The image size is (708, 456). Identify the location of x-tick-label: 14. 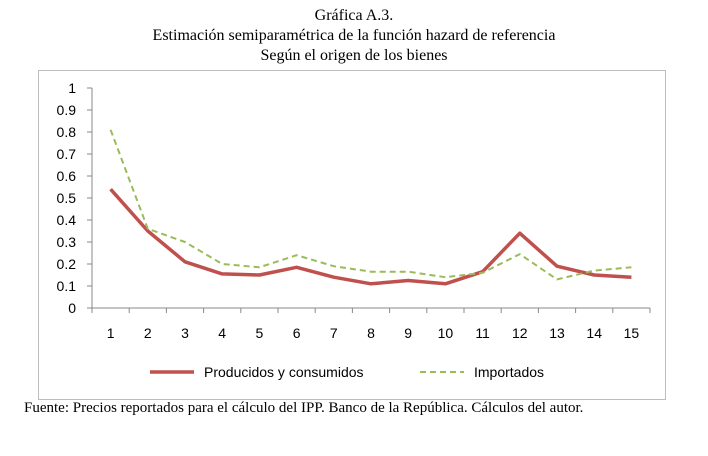
(594, 333).